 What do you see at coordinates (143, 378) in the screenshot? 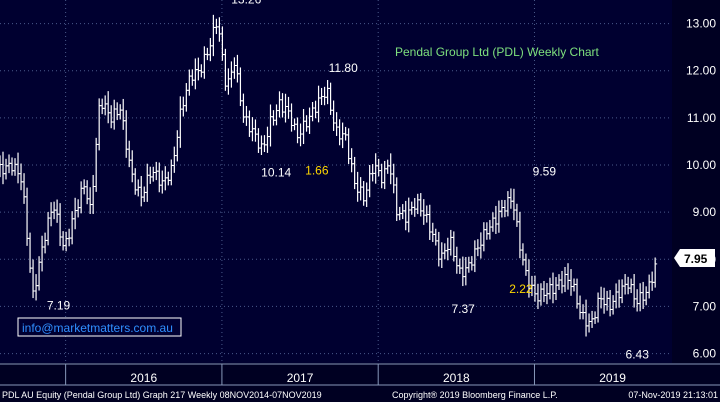
I see `x-tick-label: 2016` at bounding box center [143, 378].